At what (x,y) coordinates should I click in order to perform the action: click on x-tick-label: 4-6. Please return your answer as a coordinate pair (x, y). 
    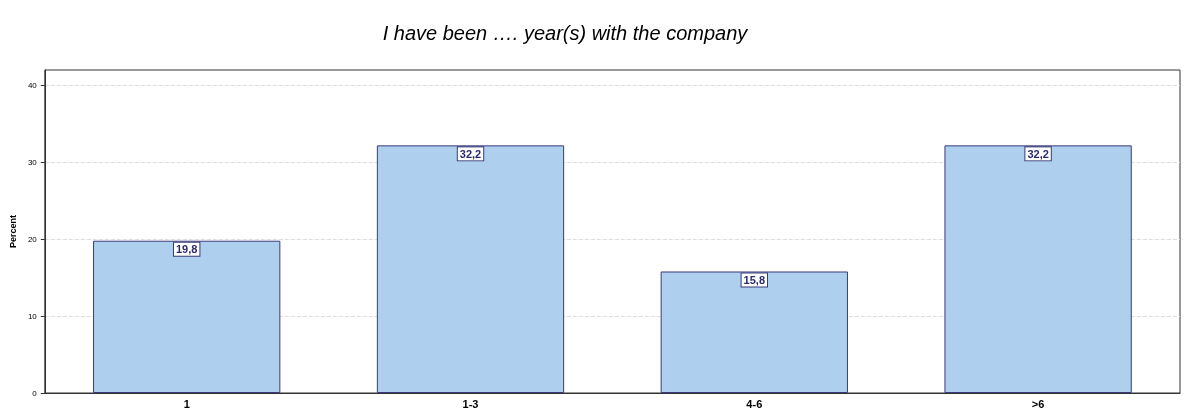
    Looking at the image, I should click on (754, 403).